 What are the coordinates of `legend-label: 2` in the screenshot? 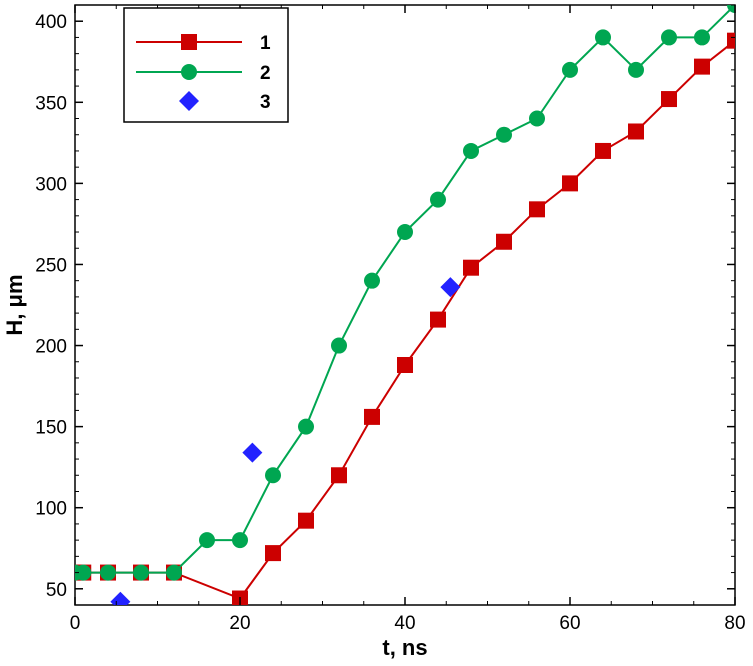 It's located at (265, 73).